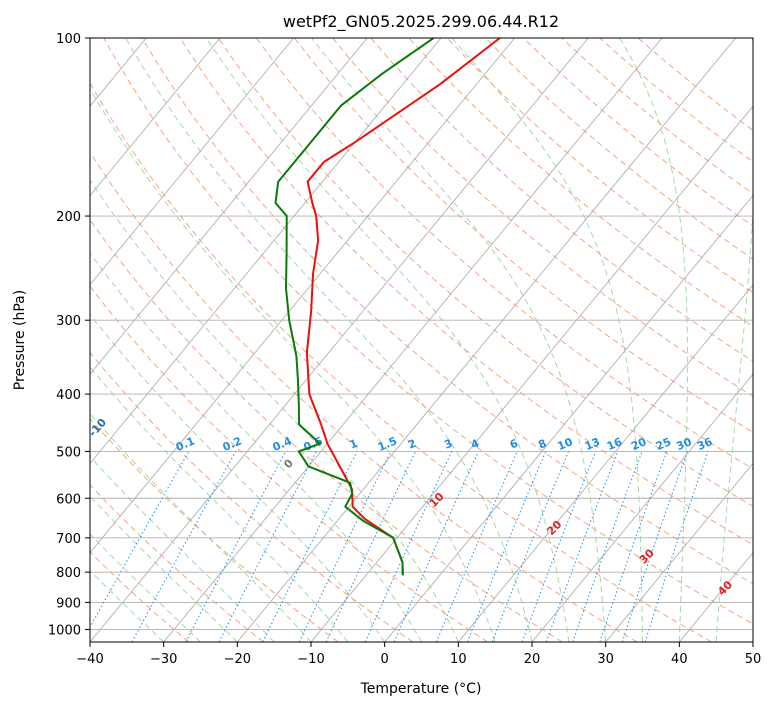  I want to click on x-tick-label: 10, so click(458, 659).